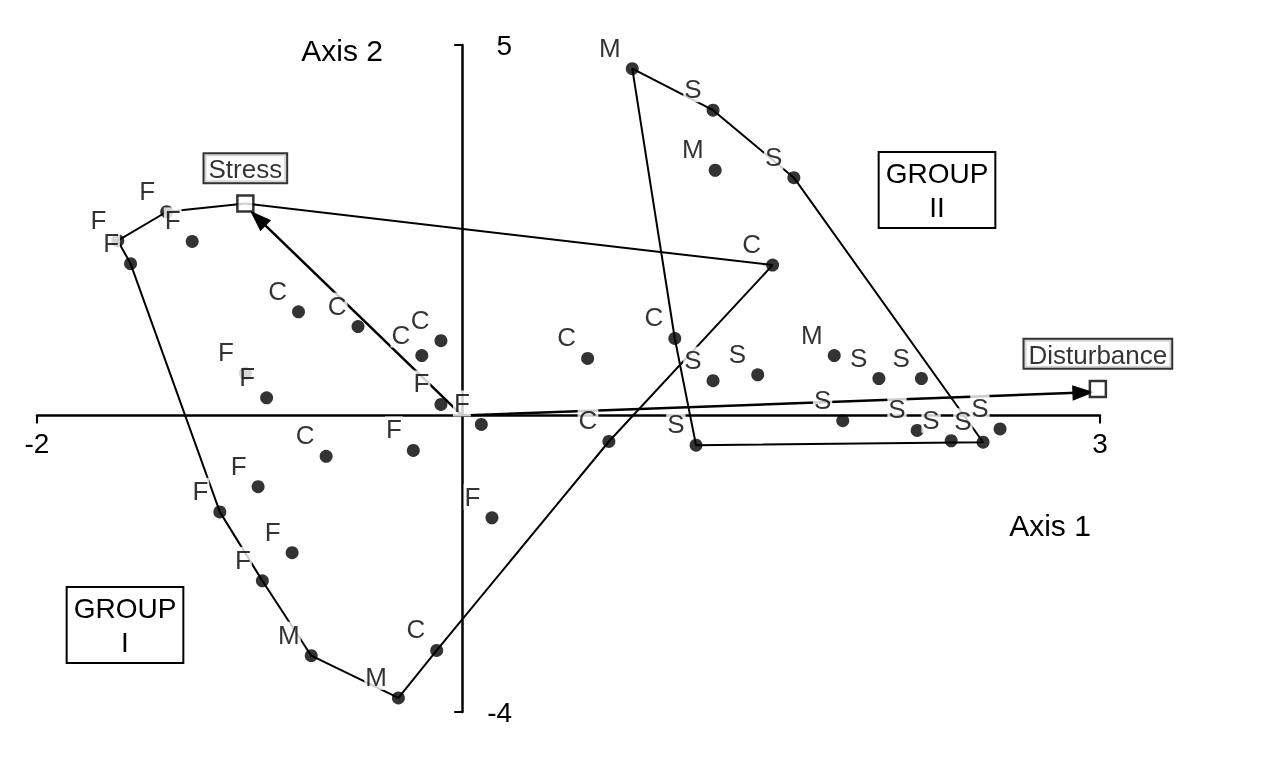 The width and height of the screenshot is (1273, 762). Describe the element at coordinates (245, 169) in the screenshot. I see `series-label: Stress` at that location.